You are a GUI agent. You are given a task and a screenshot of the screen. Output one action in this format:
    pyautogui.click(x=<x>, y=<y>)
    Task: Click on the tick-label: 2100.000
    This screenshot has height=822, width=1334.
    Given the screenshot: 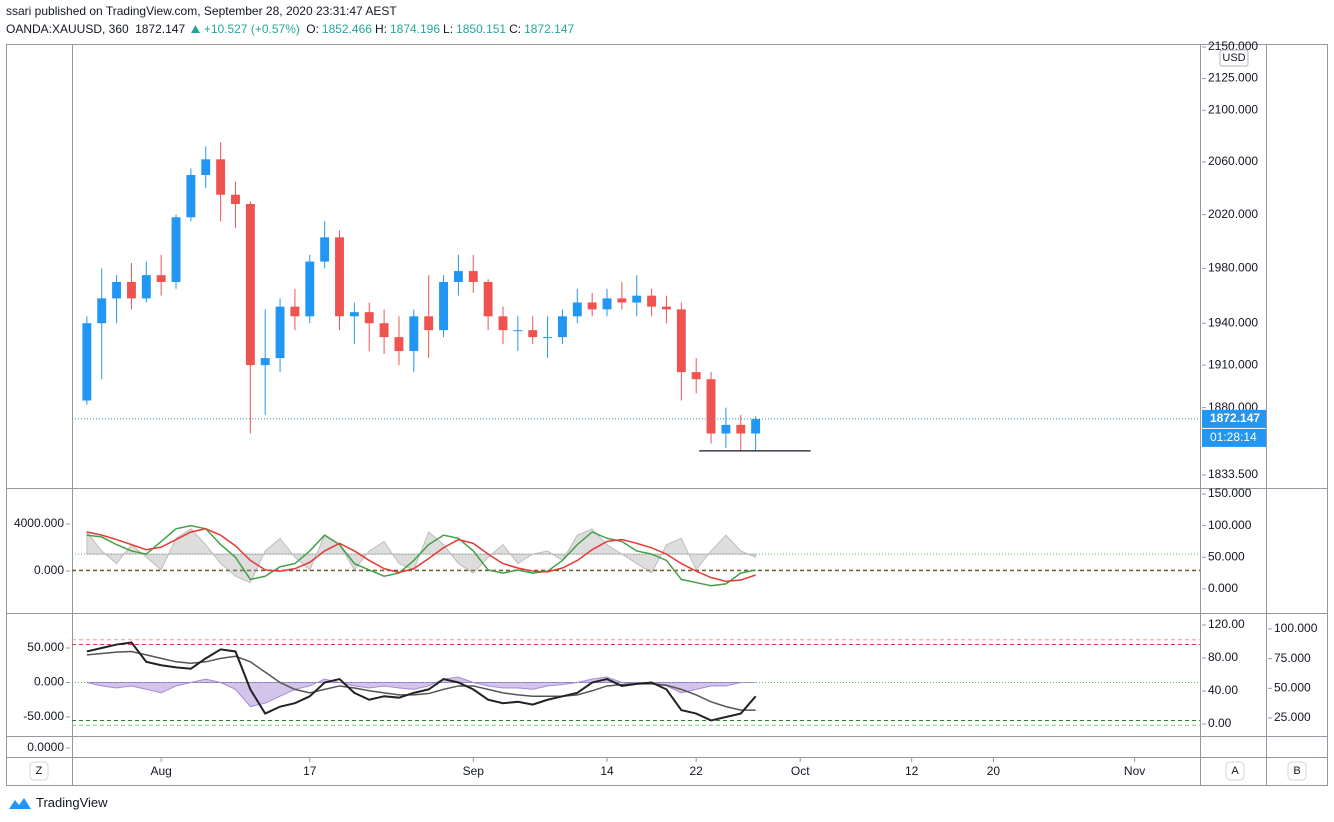 What is the action you would take?
    pyautogui.click(x=1233, y=109)
    